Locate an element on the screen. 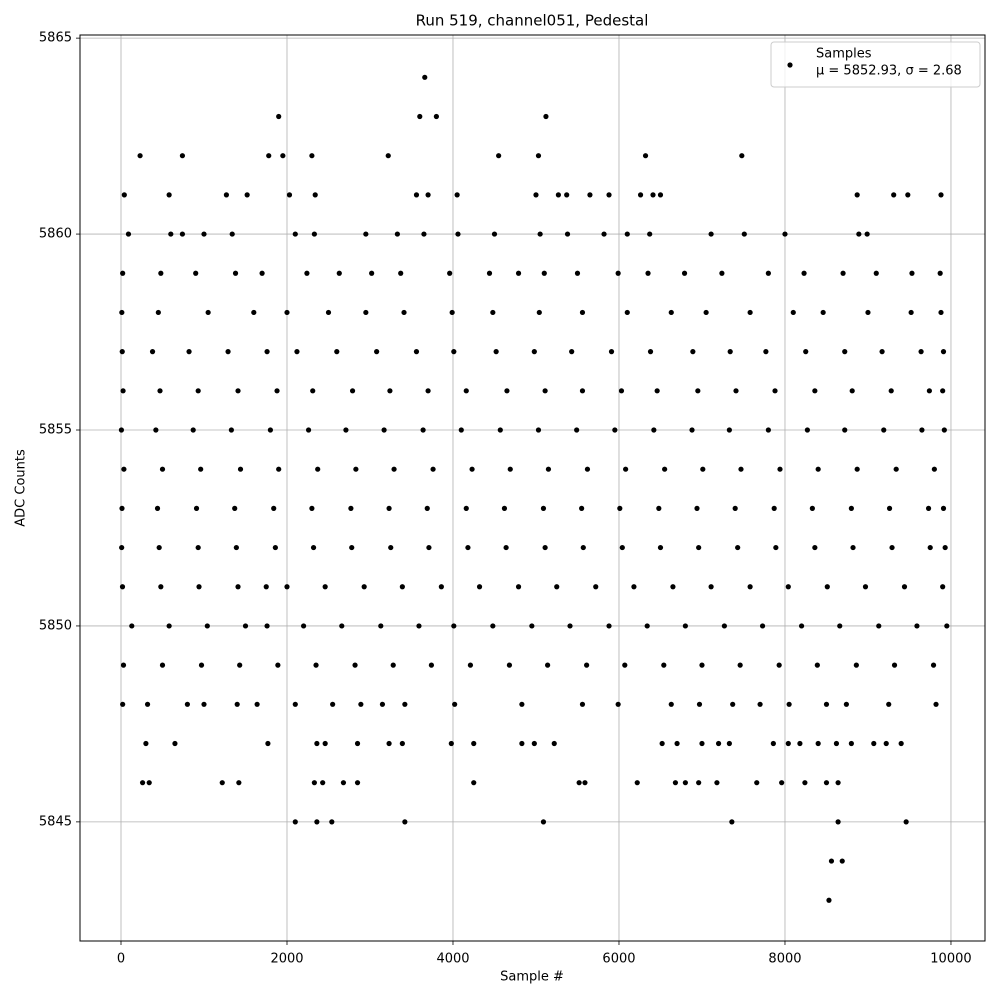  y-tick-label: 5865 is located at coordinates (55, 38).